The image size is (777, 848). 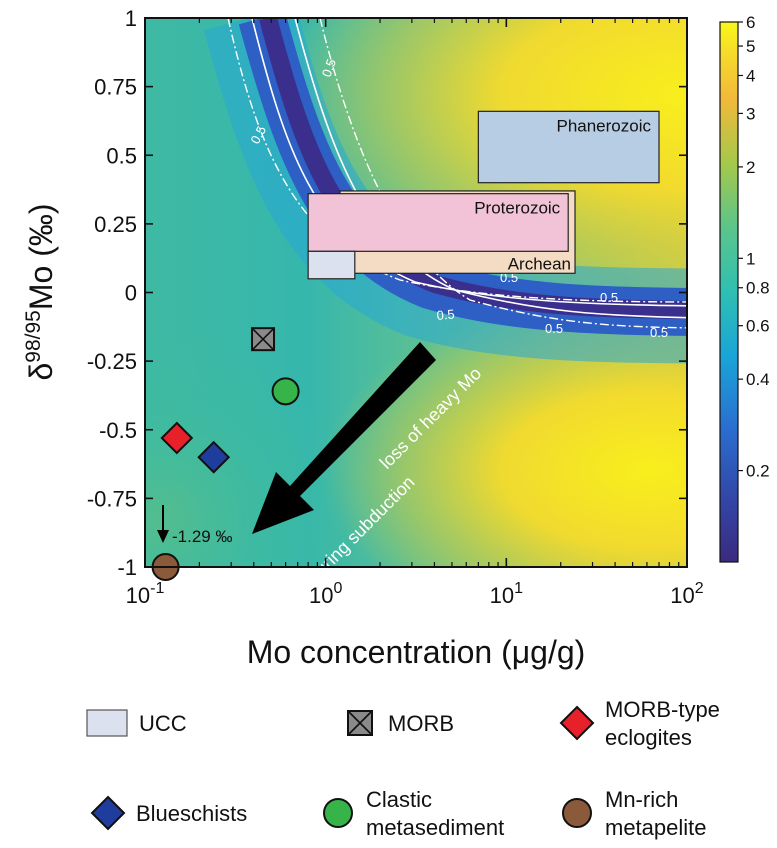 What do you see at coordinates (136, 723) in the screenshot?
I see `legend-item-ucc: UCC` at bounding box center [136, 723].